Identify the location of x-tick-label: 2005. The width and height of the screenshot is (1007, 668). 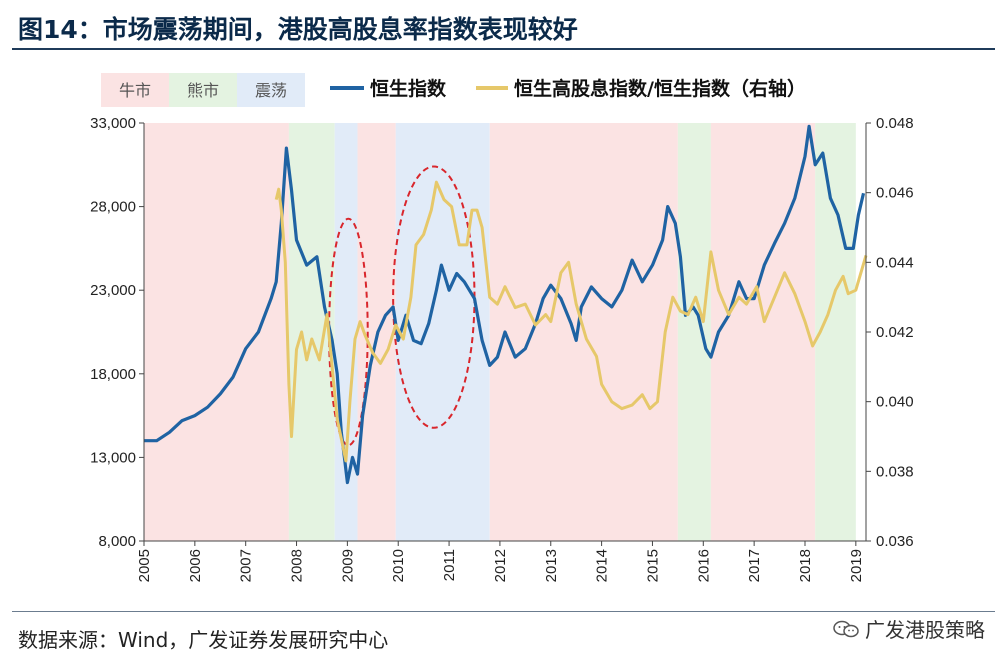
(144, 565).